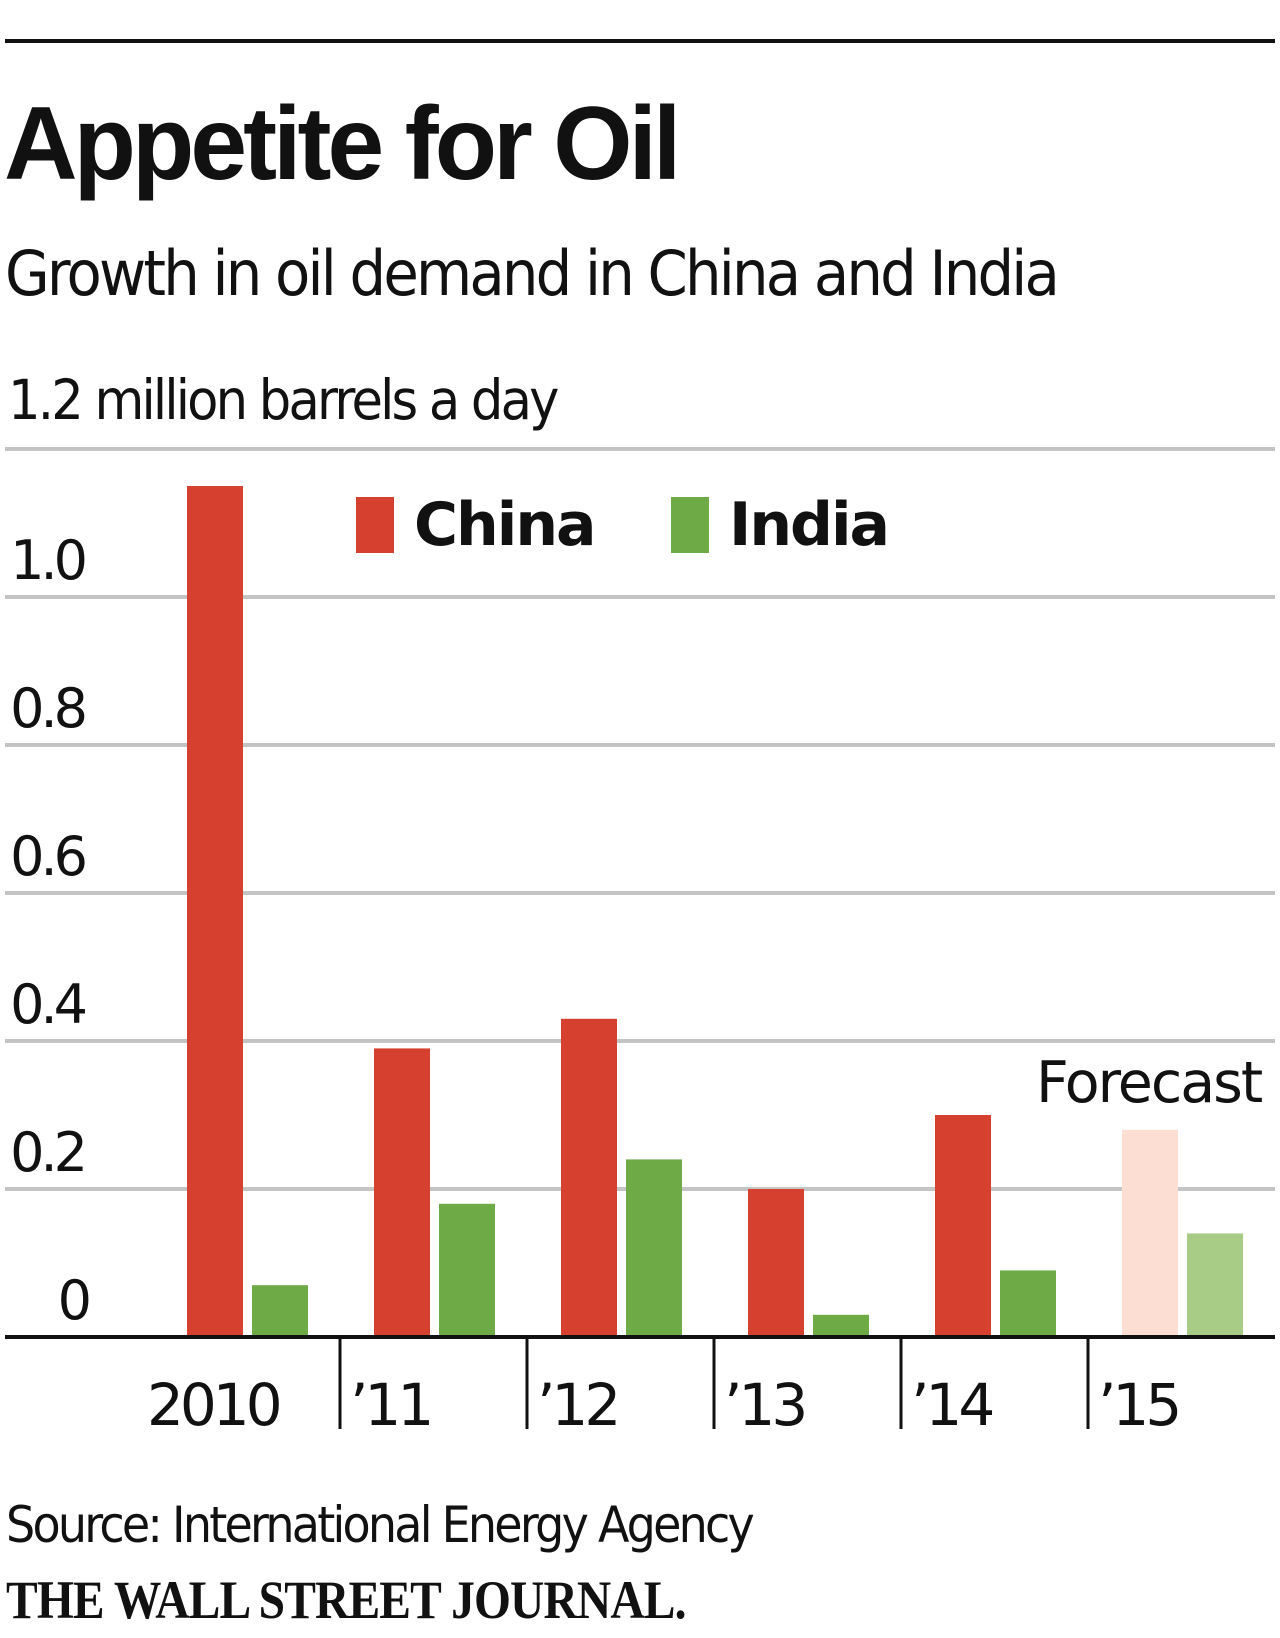 This screenshot has height=1638, width=1280. What do you see at coordinates (1149, 1083) in the screenshot?
I see `forecast-annotation: Forecast` at bounding box center [1149, 1083].